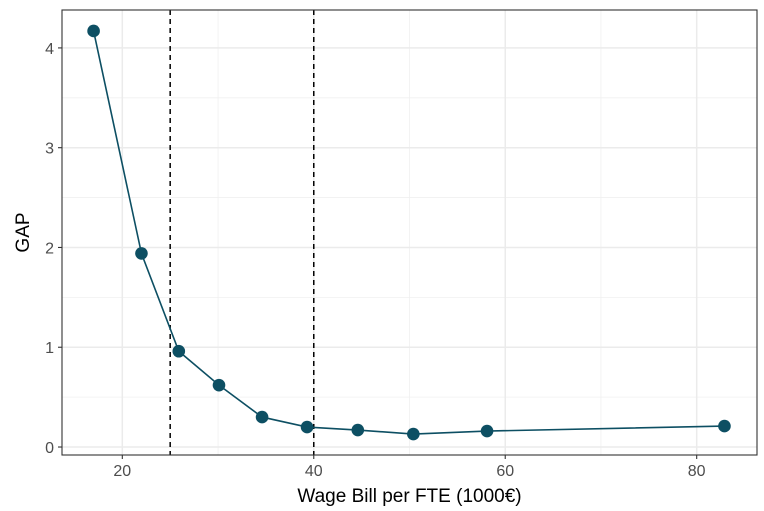  I want to click on y-tick-label: 4, so click(49, 49).